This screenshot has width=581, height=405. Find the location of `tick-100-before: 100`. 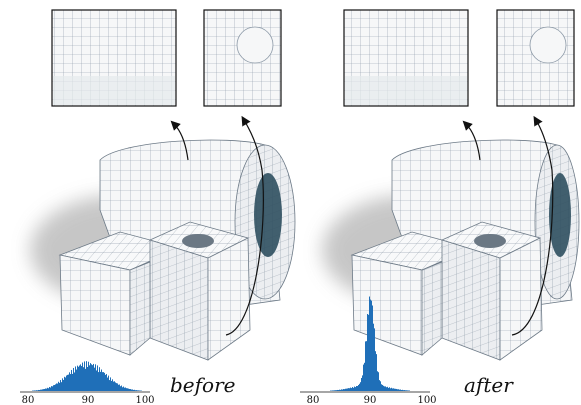

tick-100-before: 100 is located at coordinates (144, 400).